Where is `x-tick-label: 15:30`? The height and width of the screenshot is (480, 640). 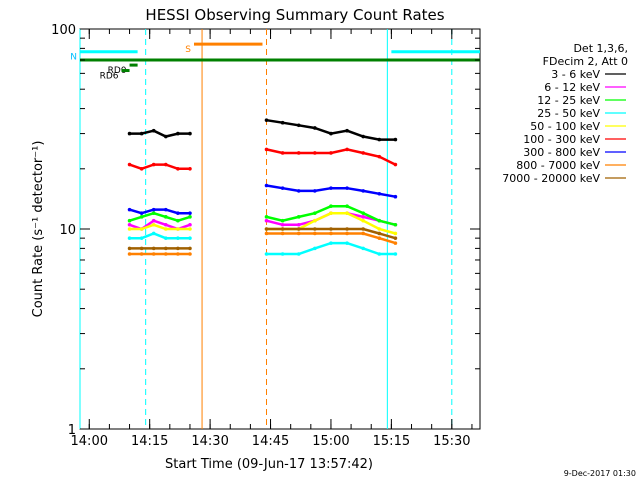 x-tick-label: 15:30 is located at coordinates (451, 441).